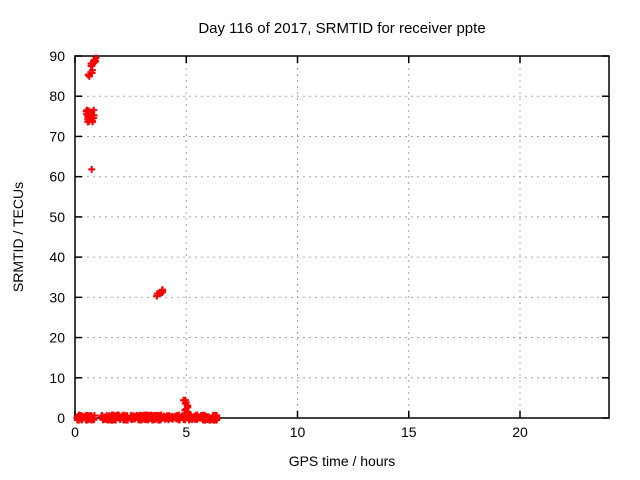 The width and height of the screenshot is (640, 480). Describe the element at coordinates (57, 338) in the screenshot. I see `y-tick-label: 20` at that location.